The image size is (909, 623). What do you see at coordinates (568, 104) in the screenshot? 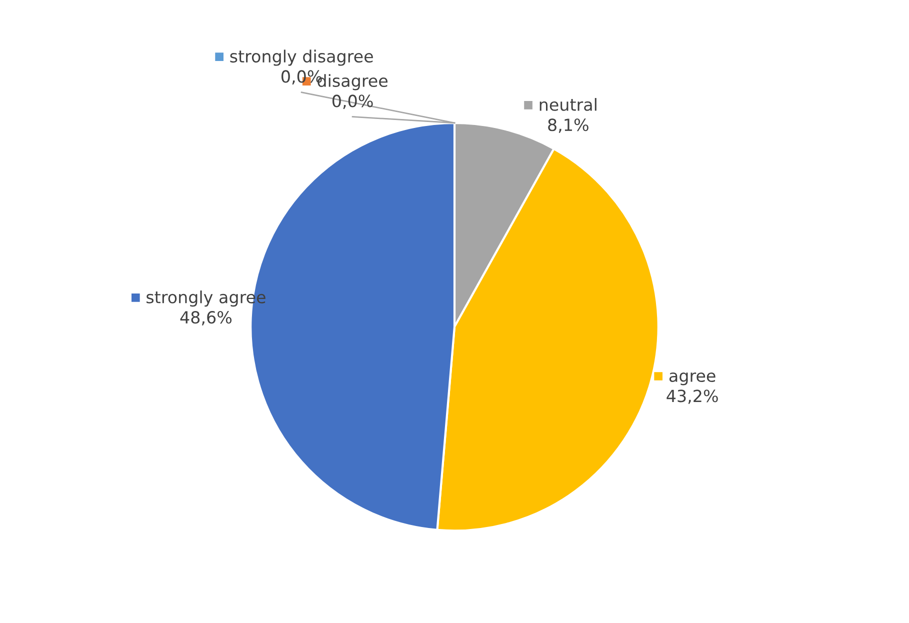
I see `legend-label: neutral` at bounding box center [568, 104].